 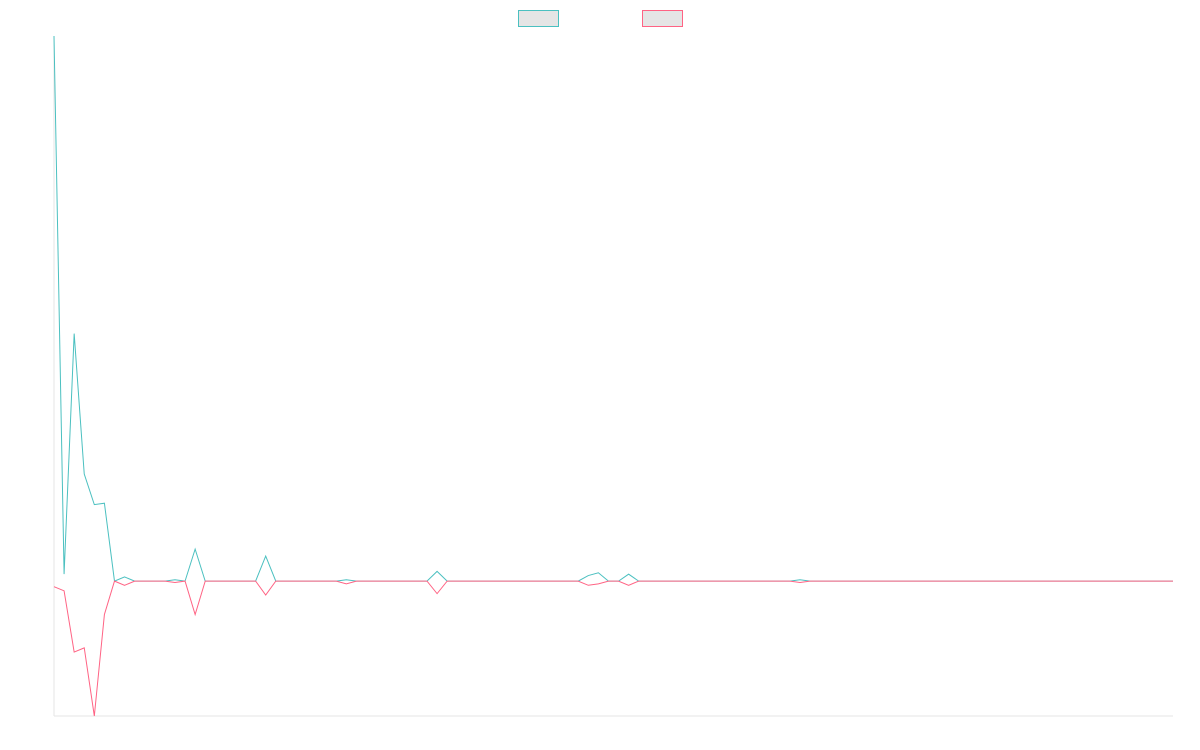 I want to click on legend, so click(x=600, y=18).